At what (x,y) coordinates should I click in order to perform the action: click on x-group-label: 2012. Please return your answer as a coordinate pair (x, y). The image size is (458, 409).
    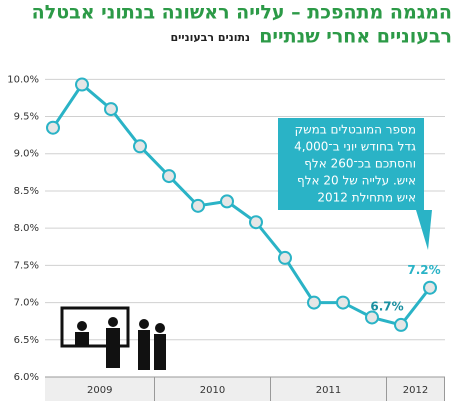
    Looking at the image, I should click on (415, 390).